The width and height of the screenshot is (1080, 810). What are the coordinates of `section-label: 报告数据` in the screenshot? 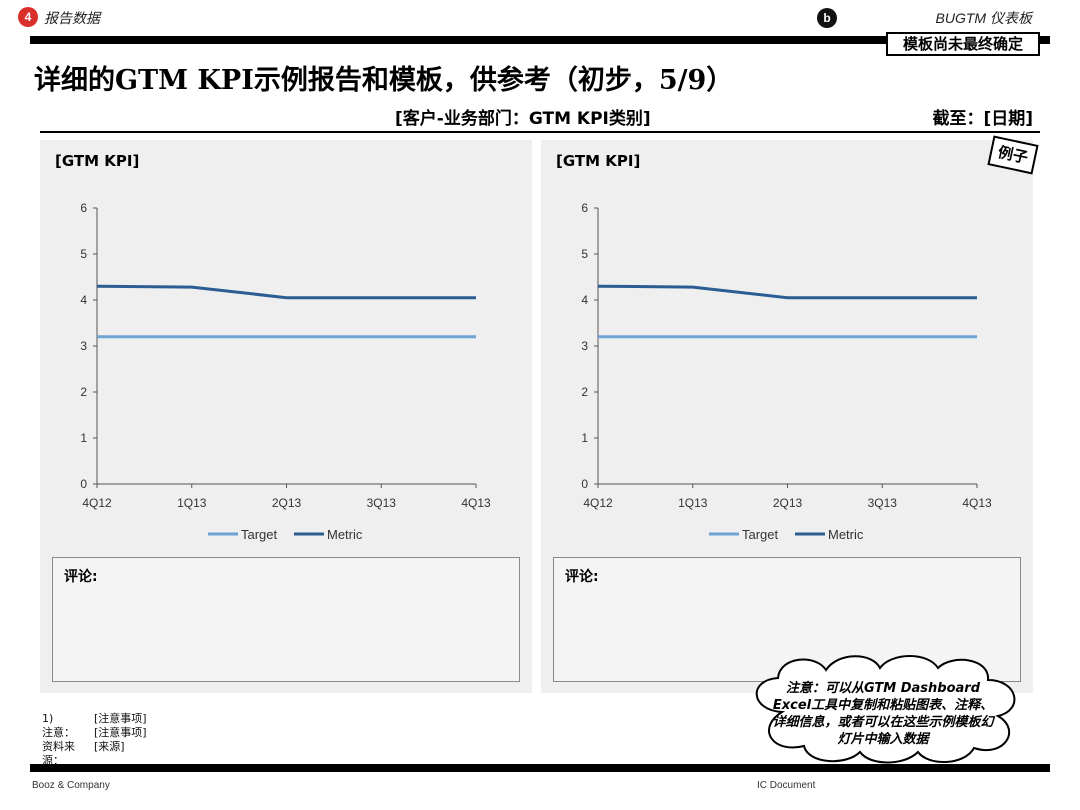 It's located at (72, 18).